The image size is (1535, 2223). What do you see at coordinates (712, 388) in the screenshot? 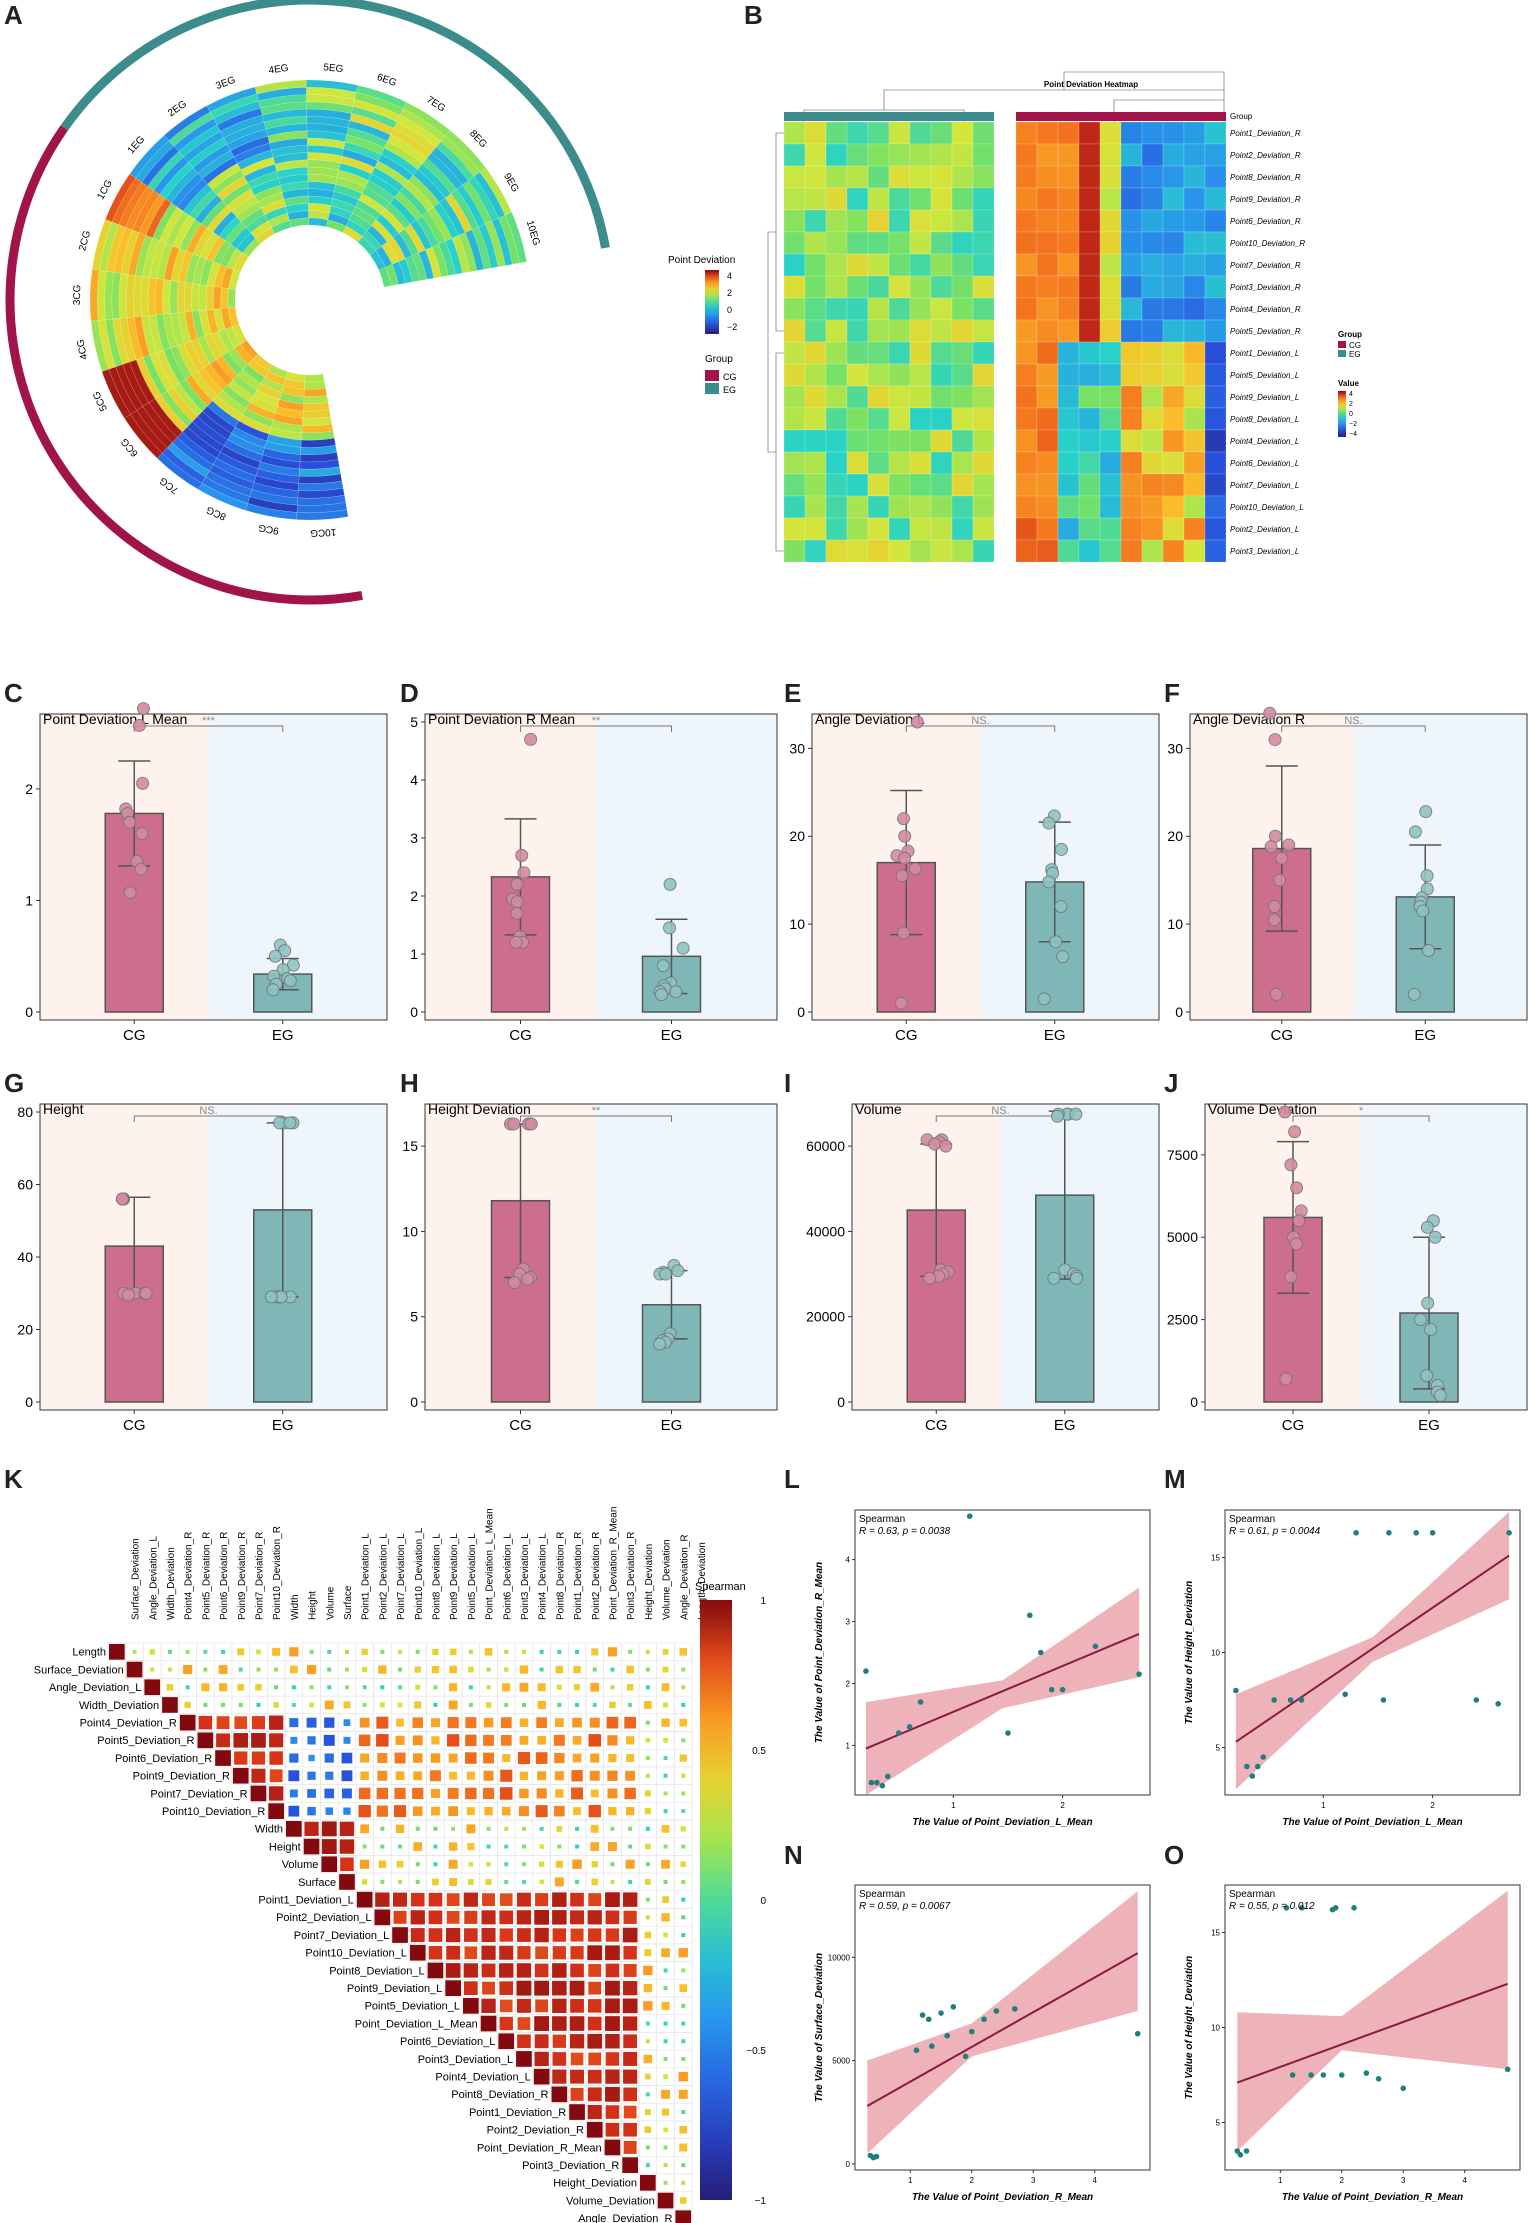
I see `group-legend-swatch` at bounding box center [712, 388].